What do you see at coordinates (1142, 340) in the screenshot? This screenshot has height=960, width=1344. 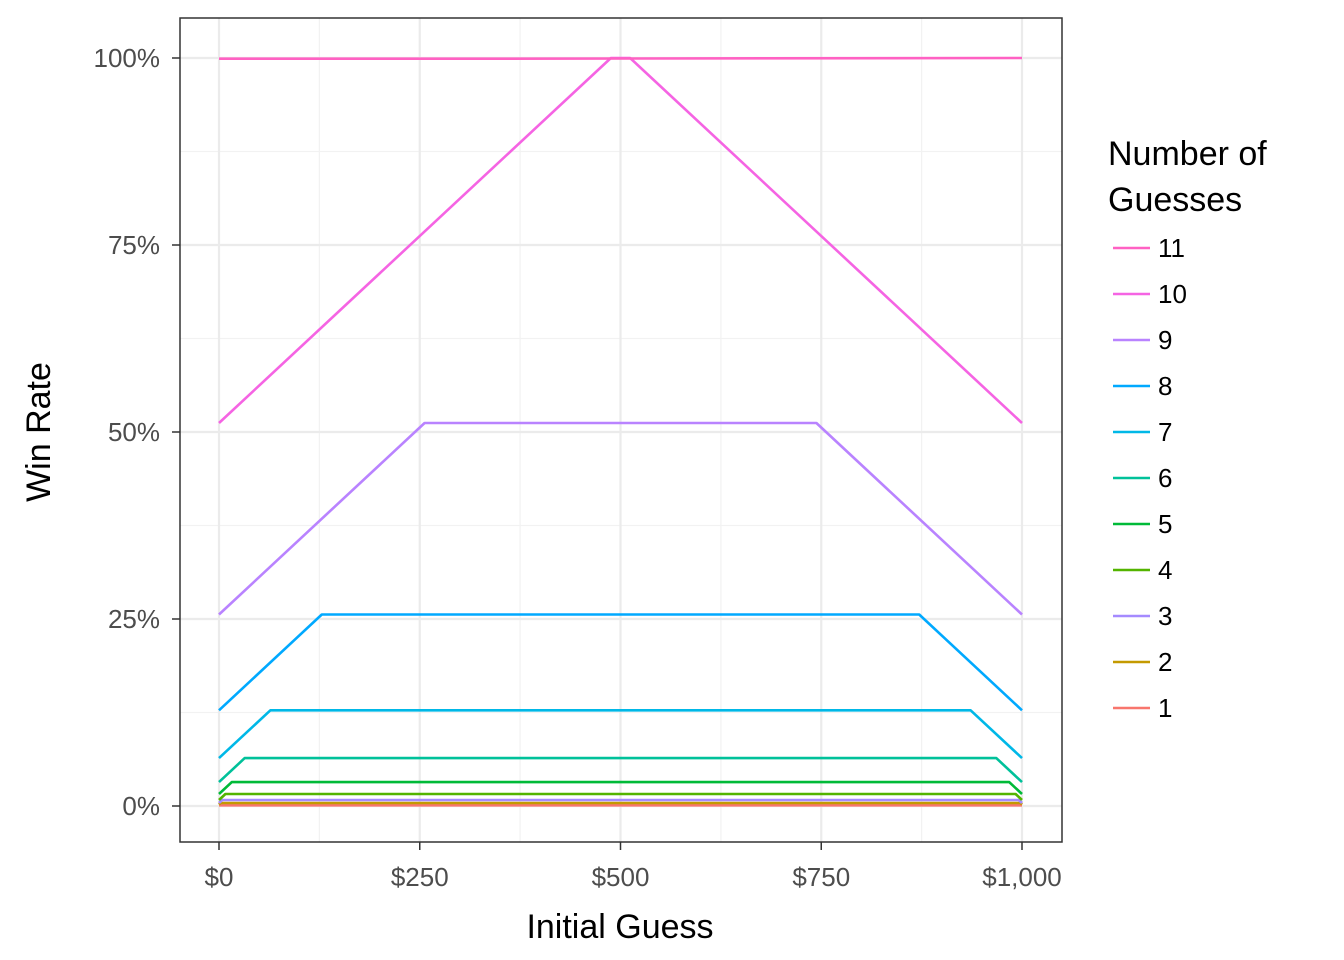 I see `legend-item: 9` at bounding box center [1142, 340].